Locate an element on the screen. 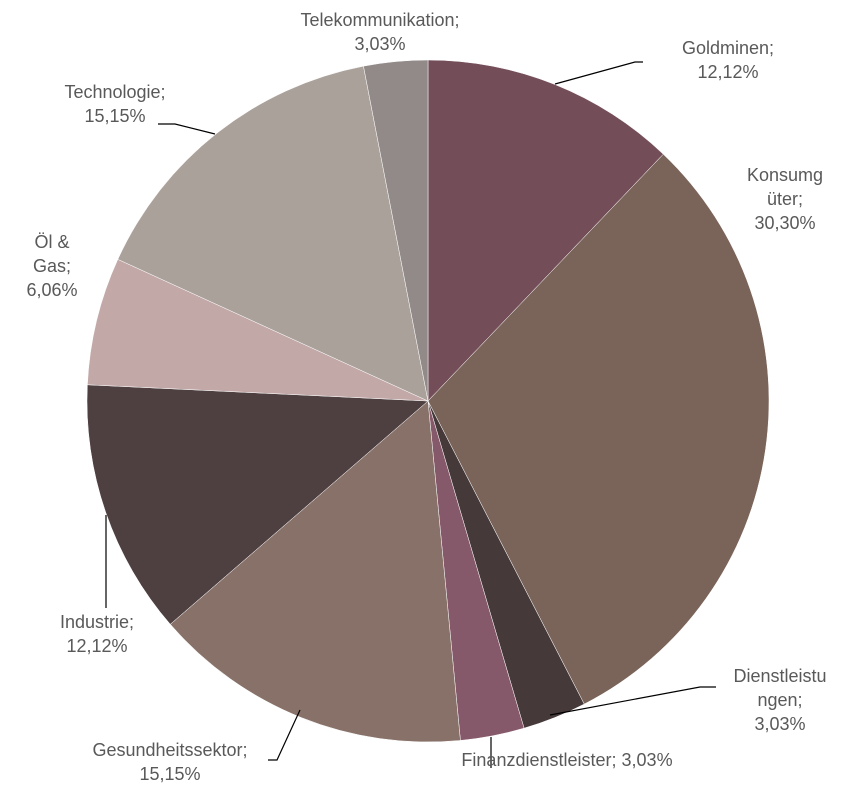  data-label: Öl & Gas; 6,06% is located at coordinates (52, 266).